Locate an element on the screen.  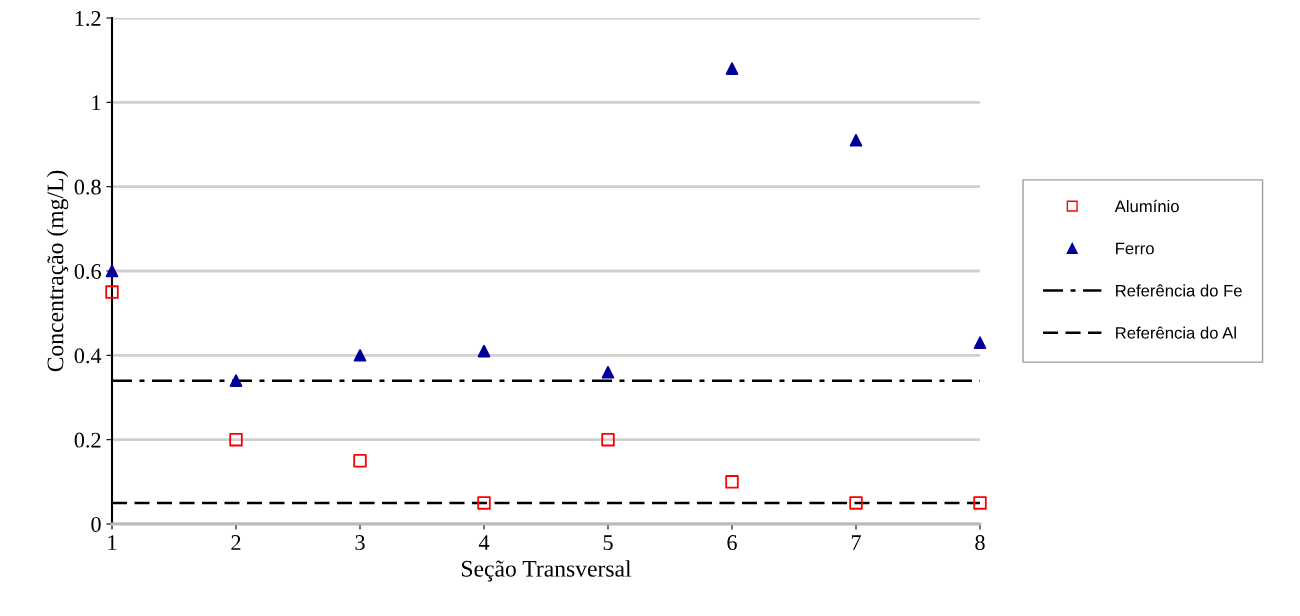
y-tick-label: 0 is located at coordinates (96, 524).